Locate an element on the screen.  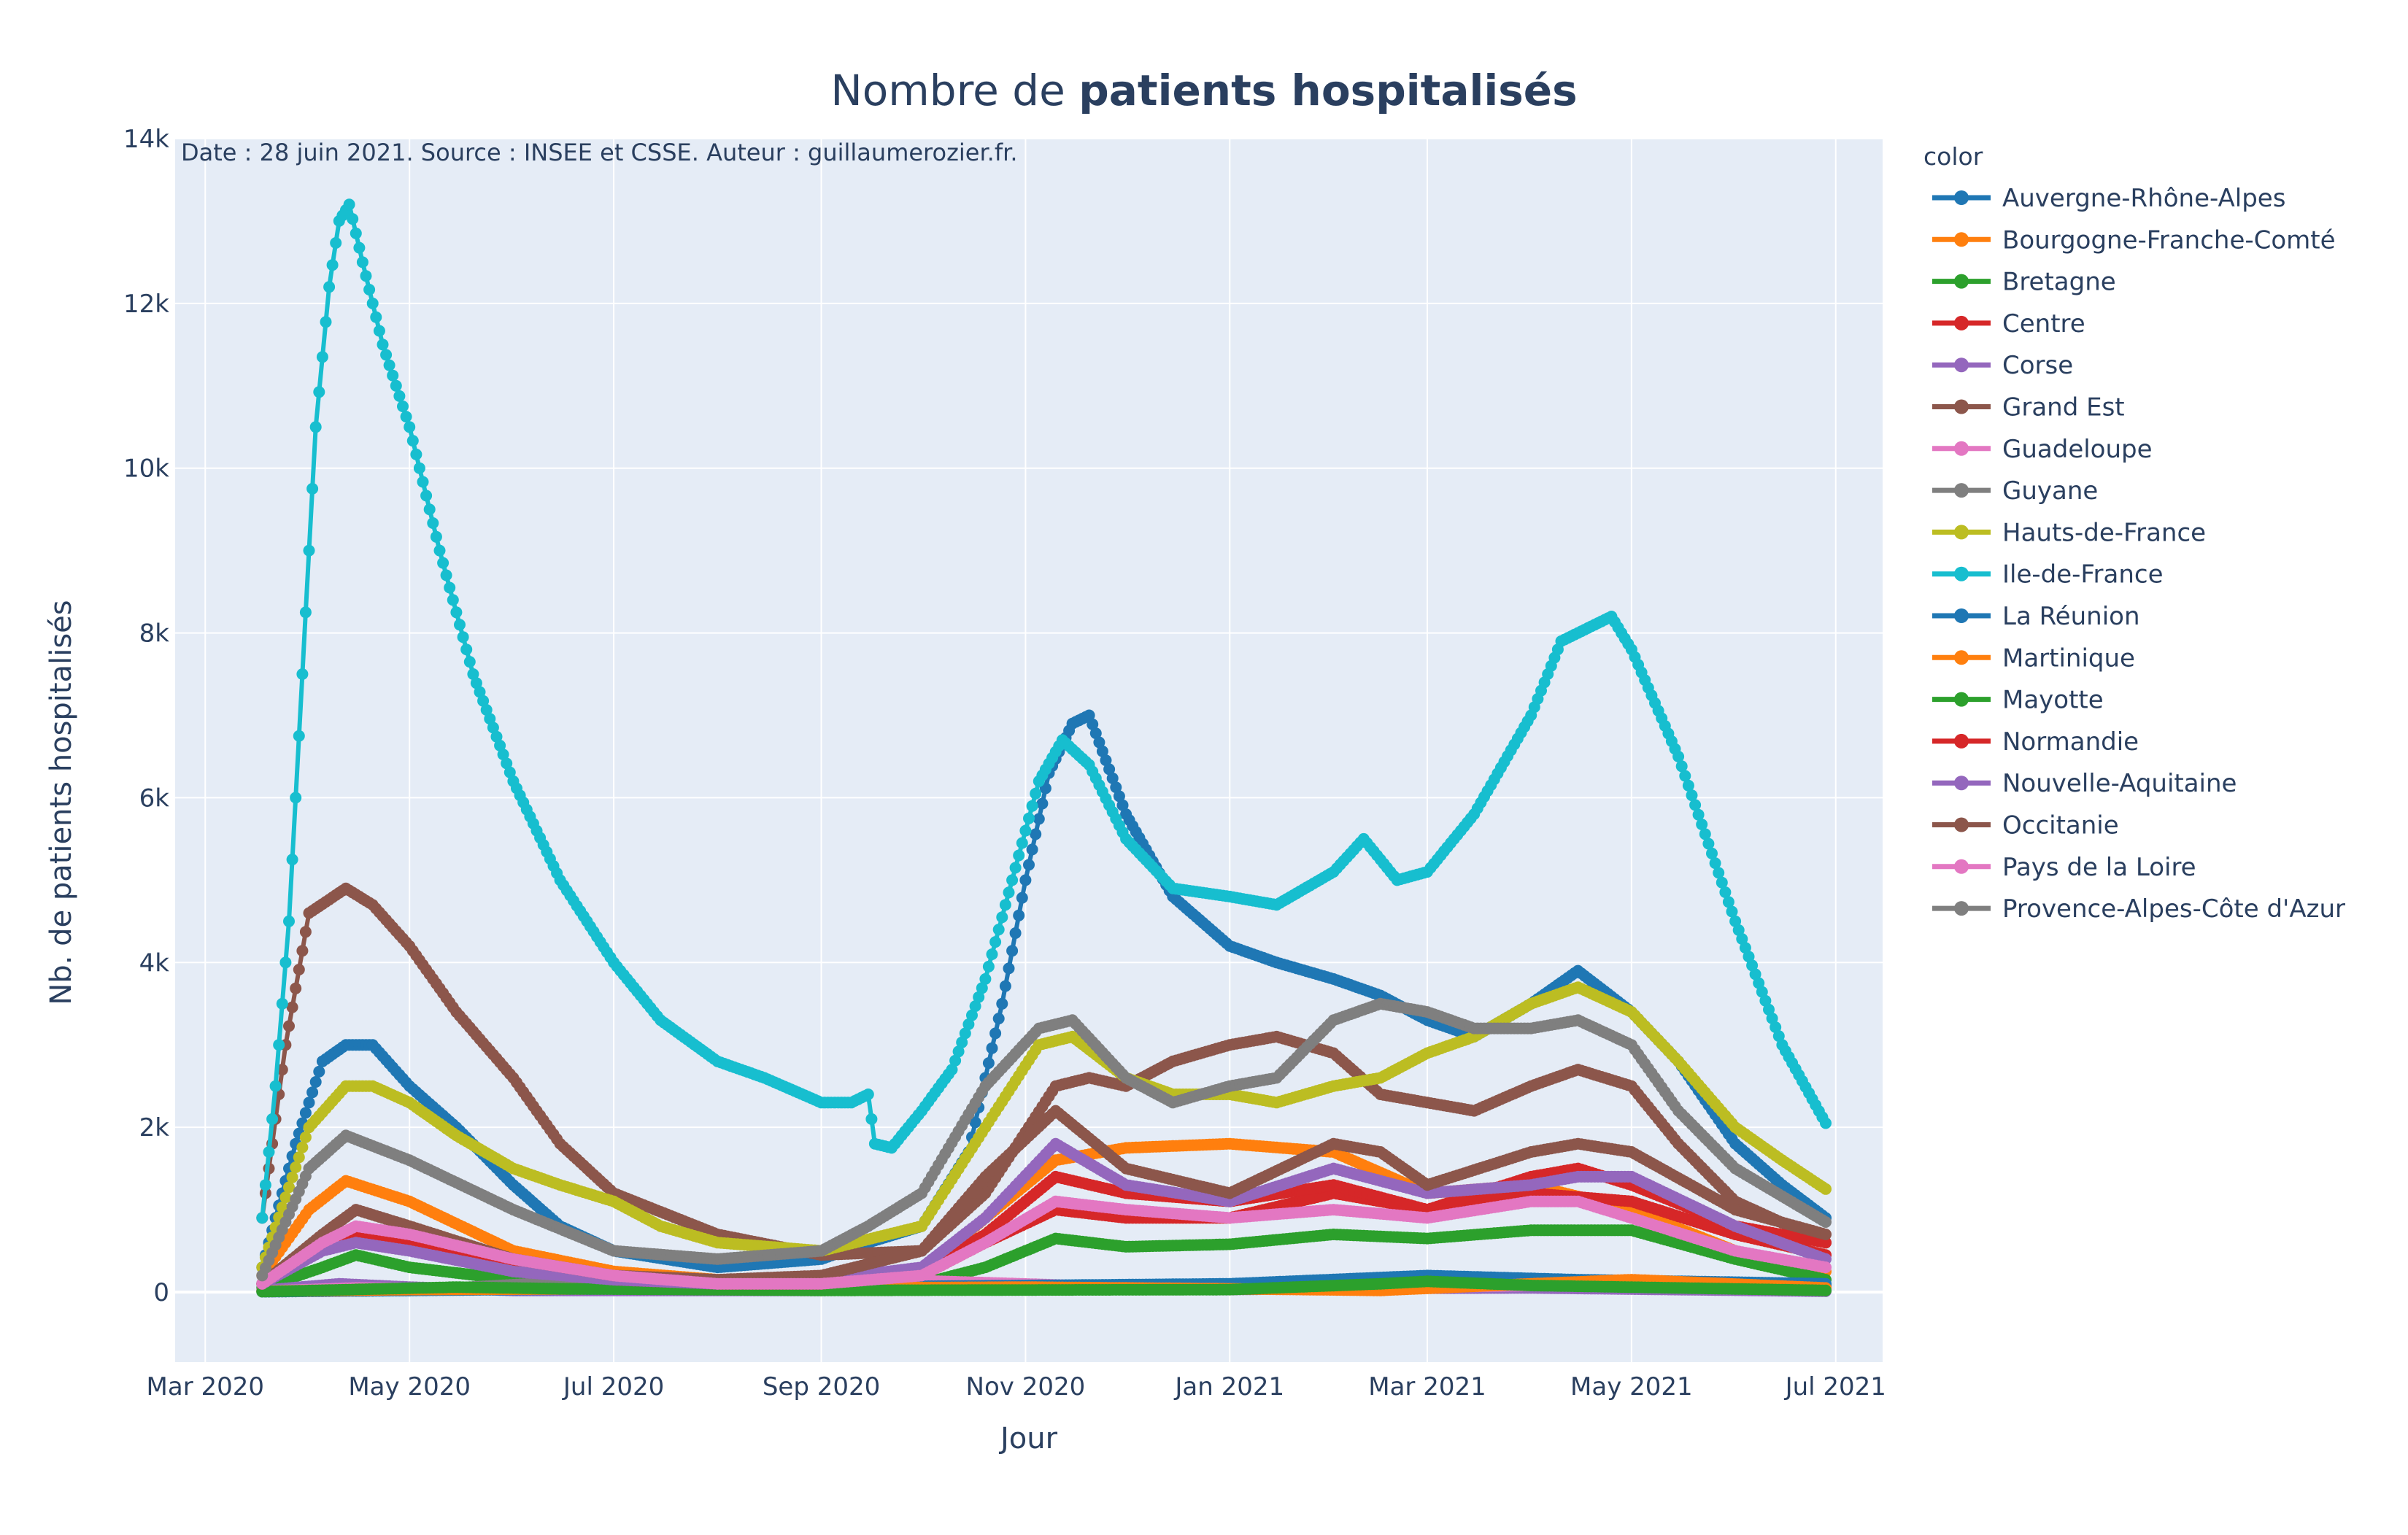
chart-title-prefix: Nombre de is located at coordinates (954, 90).